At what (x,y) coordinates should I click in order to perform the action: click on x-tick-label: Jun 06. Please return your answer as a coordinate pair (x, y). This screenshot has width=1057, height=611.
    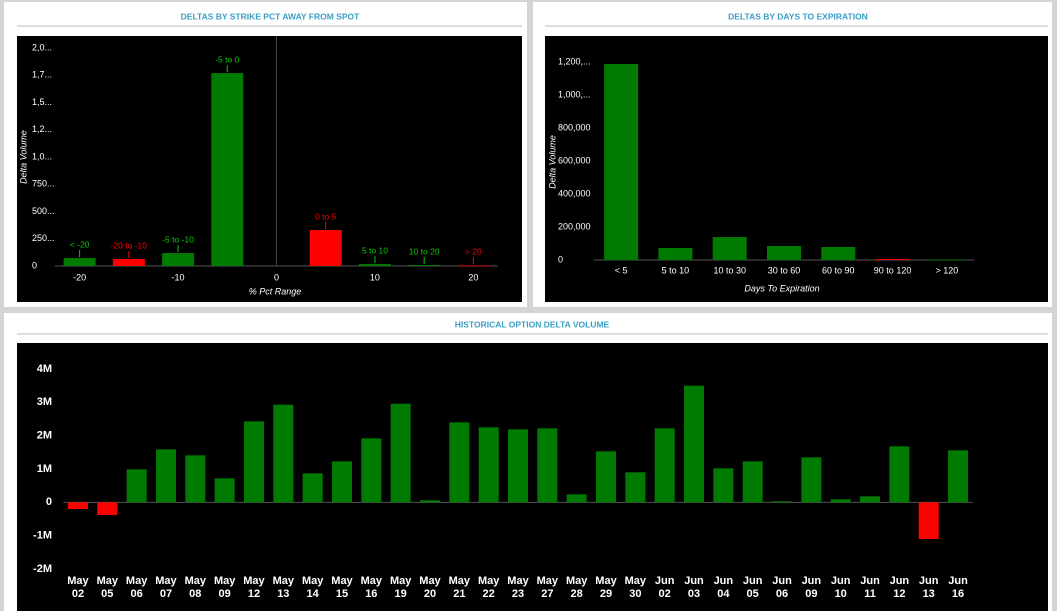
    Looking at the image, I should click on (782, 587).